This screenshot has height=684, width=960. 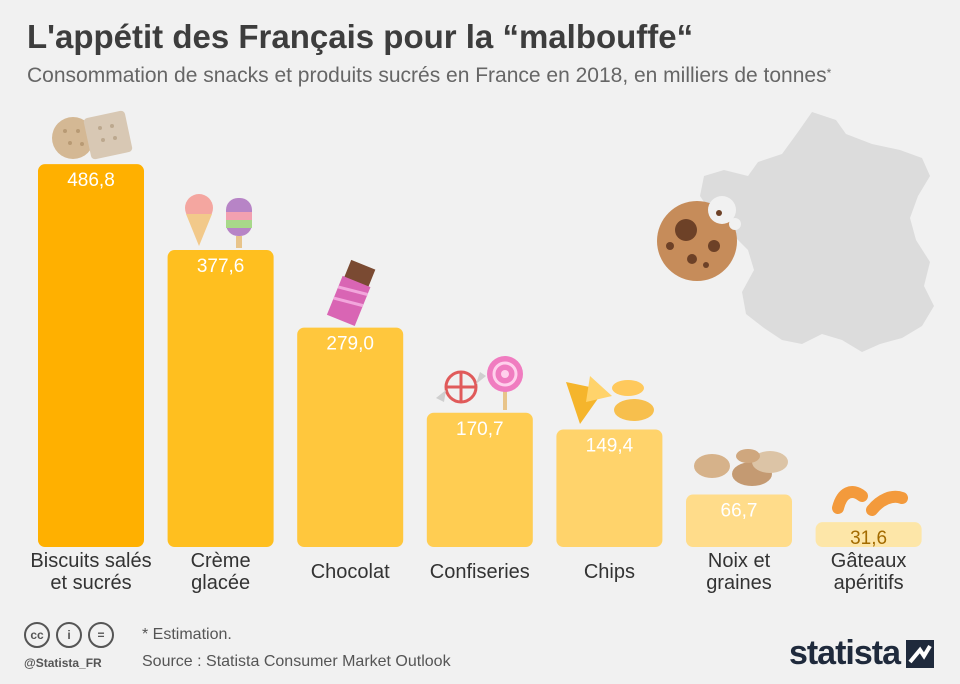 I want to click on license-icons: cc i =, so click(x=69, y=635).